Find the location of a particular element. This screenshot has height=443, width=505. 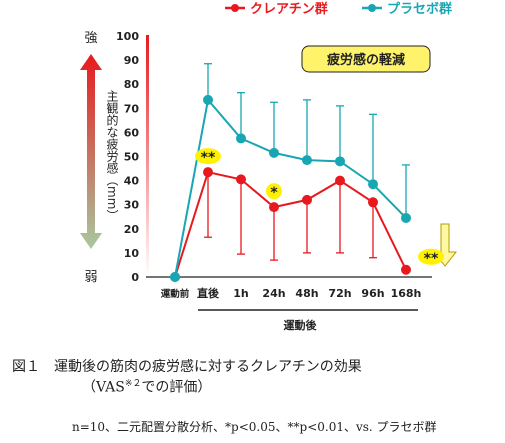

annotation-text: 疲労感の軽減 is located at coordinates (366, 60).